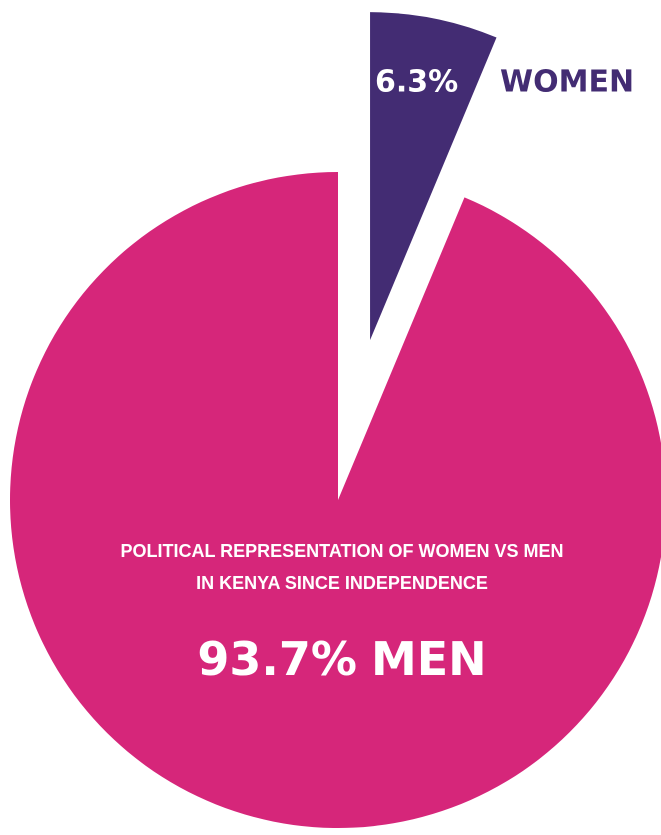 The width and height of the screenshot is (661, 835). What do you see at coordinates (433, 176) in the screenshot?
I see `pie-slice` at bounding box center [433, 176].